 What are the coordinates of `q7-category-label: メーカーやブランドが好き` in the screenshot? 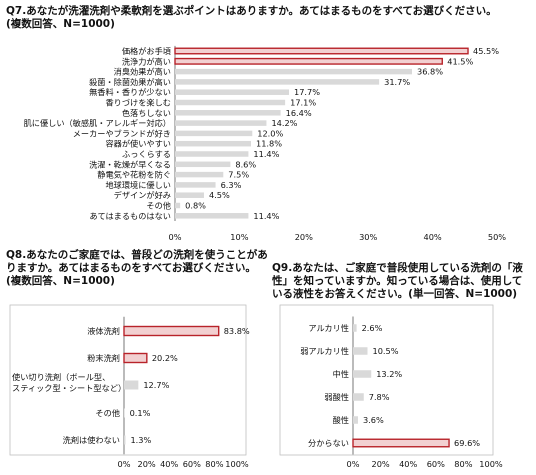 It's located at (122, 133).